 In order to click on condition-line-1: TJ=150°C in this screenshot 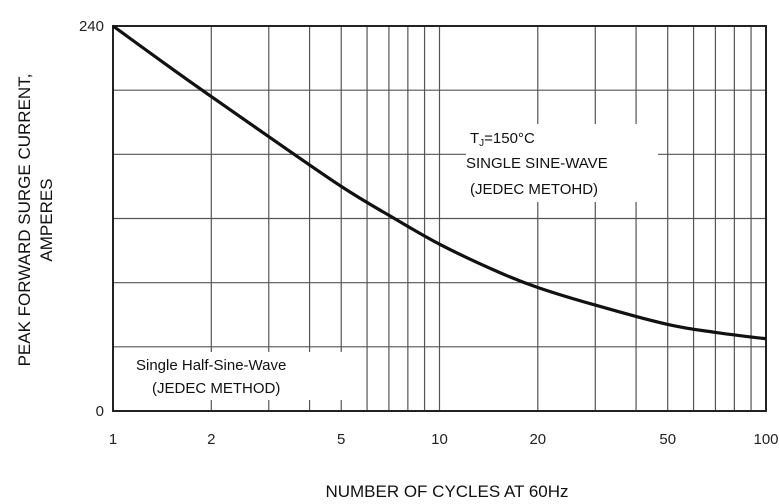, I will do `click(502, 139)`.